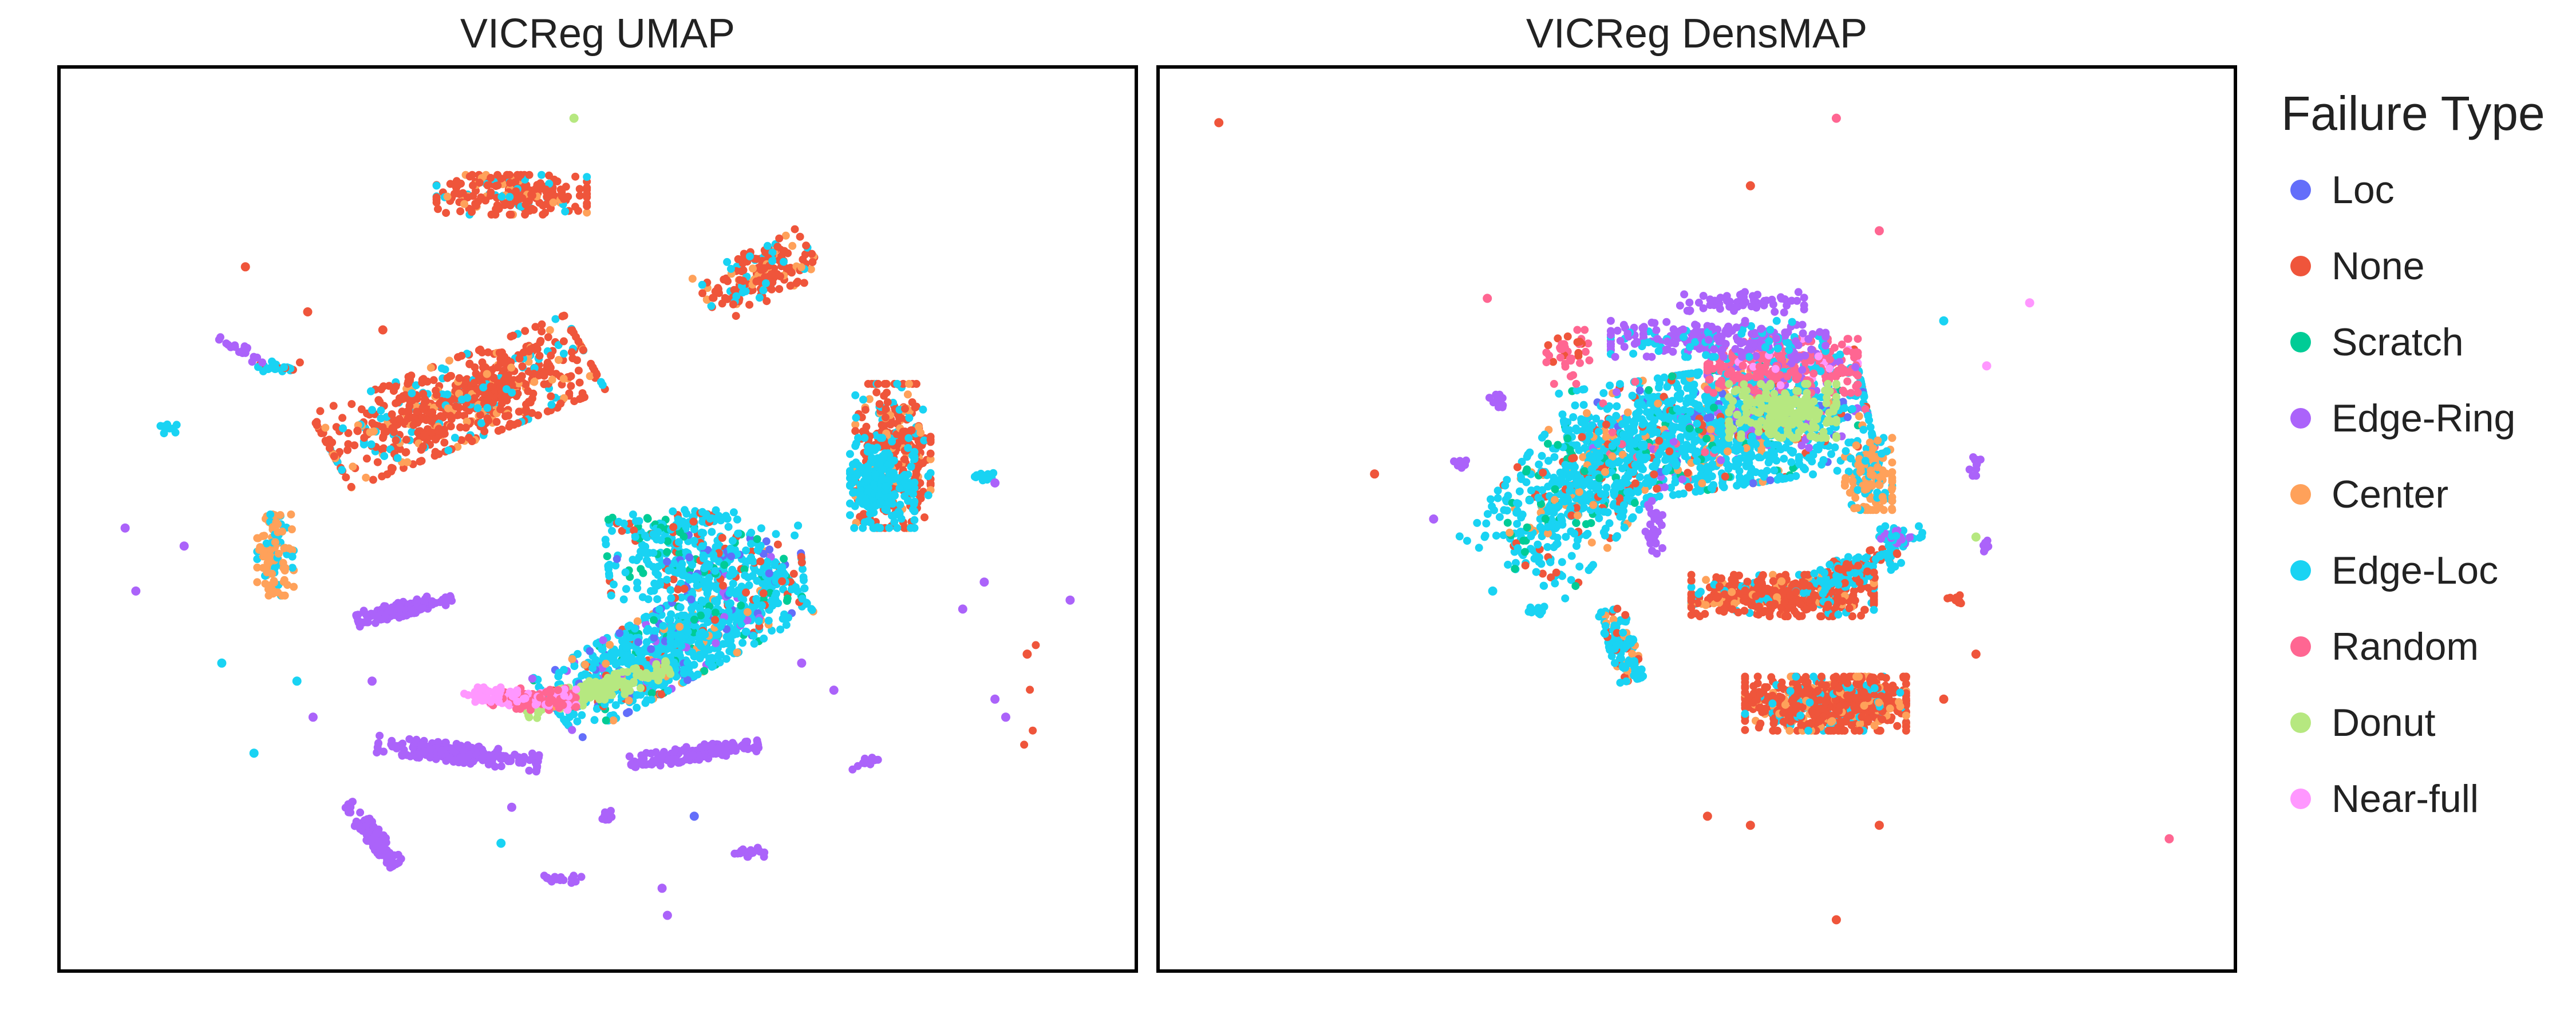  What do you see at coordinates (1697, 34) in the screenshot?
I see `densmap-plot-title: VICReg DensMAP` at bounding box center [1697, 34].